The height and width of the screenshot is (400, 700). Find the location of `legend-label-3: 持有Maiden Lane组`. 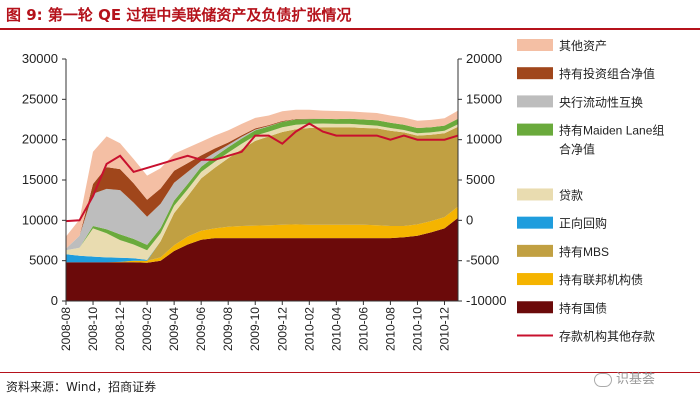

legend-label-3: 持有Maiden Lane组 is located at coordinates (611, 130).